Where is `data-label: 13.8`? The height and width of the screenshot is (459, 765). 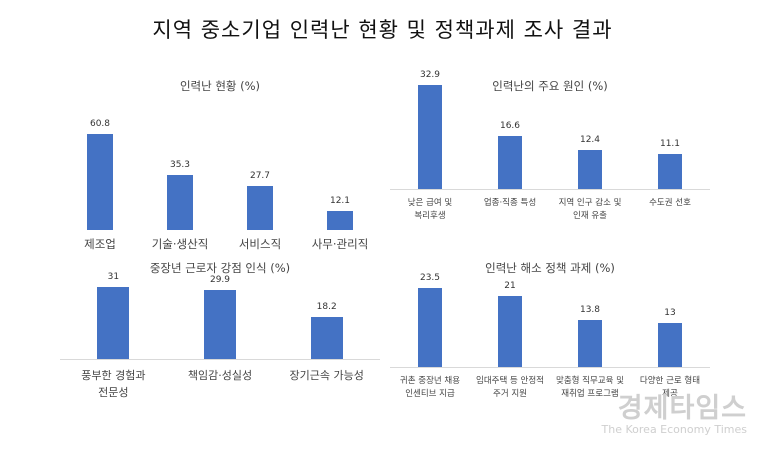
data-label: 13.8 is located at coordinates (590, 310).